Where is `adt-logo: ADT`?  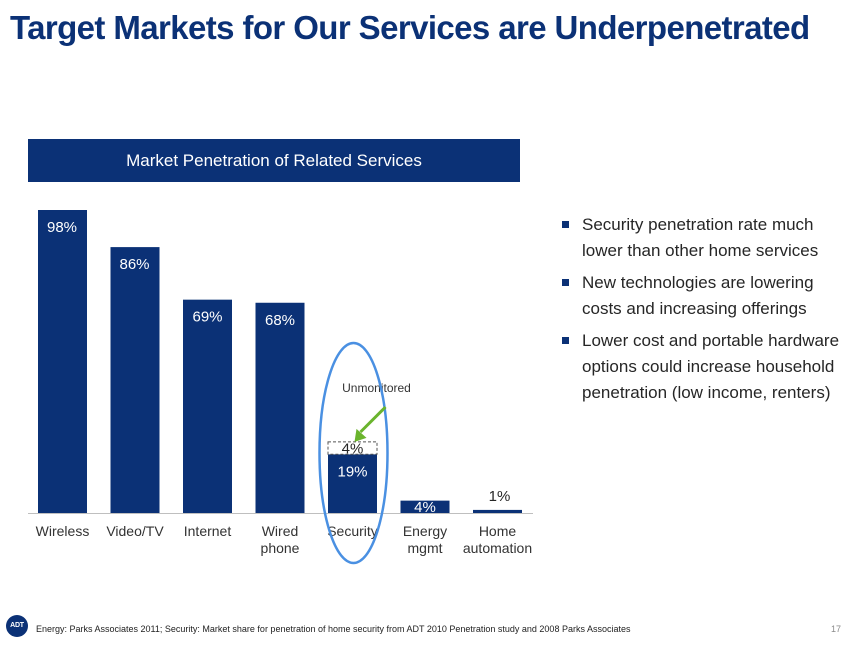
adt-logo: ADT is located at coordinates (17, 626).